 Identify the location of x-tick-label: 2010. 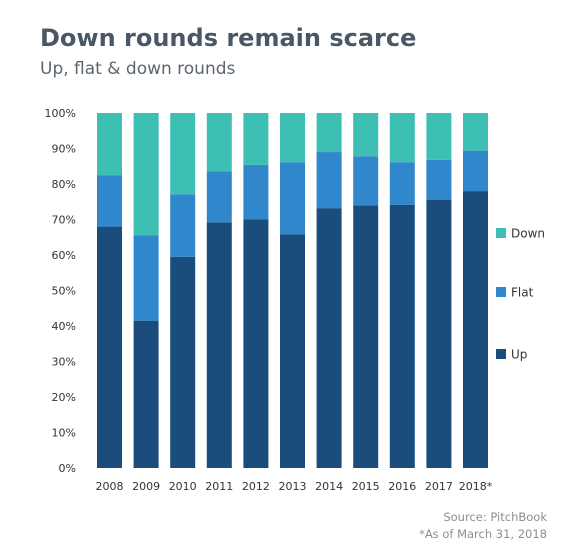
(183, 486).